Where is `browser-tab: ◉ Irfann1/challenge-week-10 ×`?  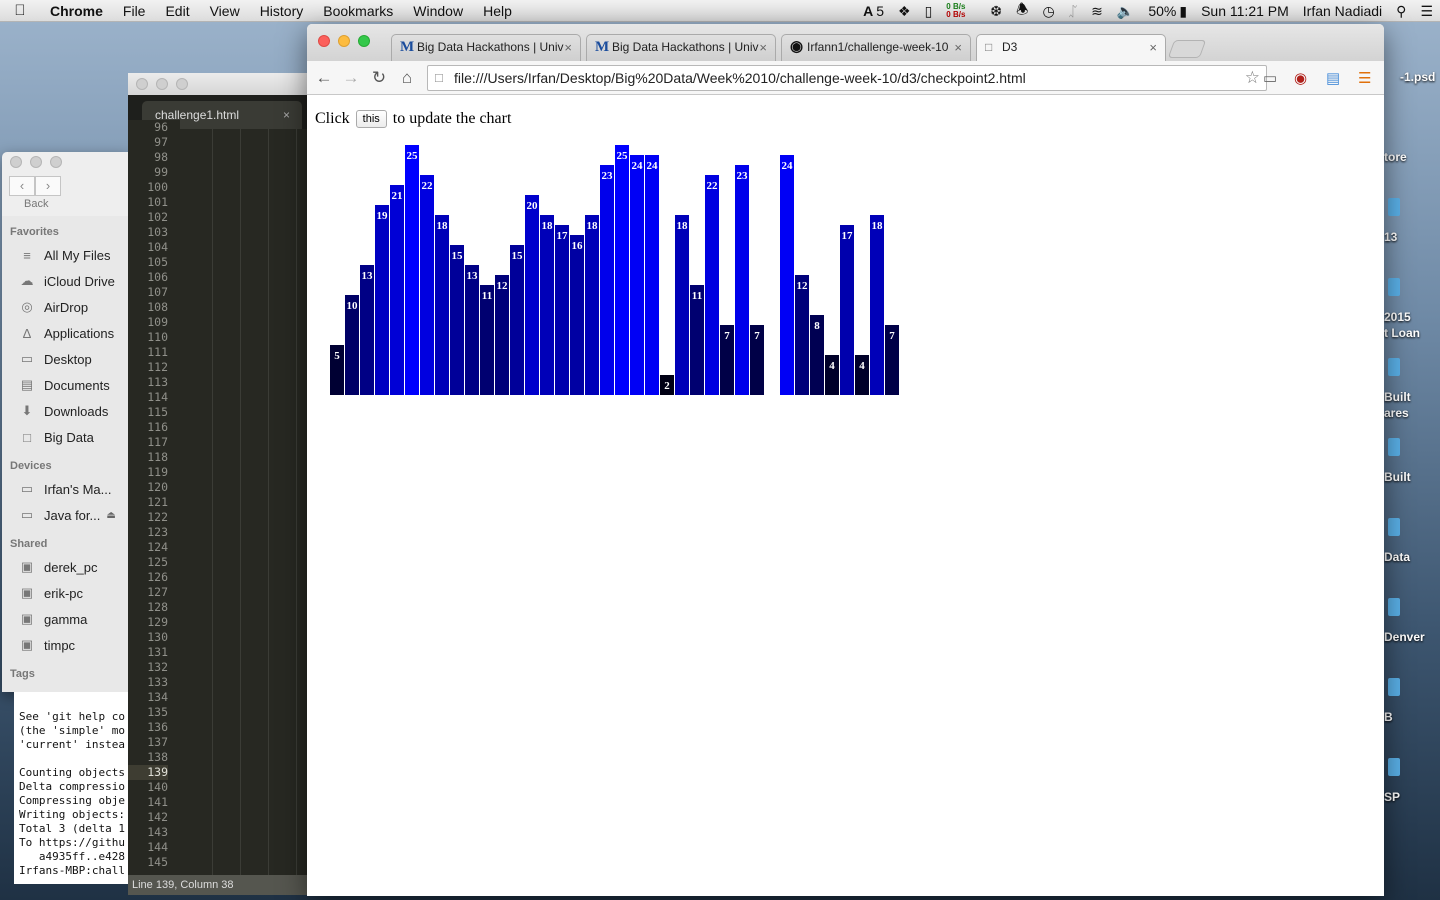
browser-tab: ◉ Irfann1/challenge-week-10 × is located at coordinates (876, 47).